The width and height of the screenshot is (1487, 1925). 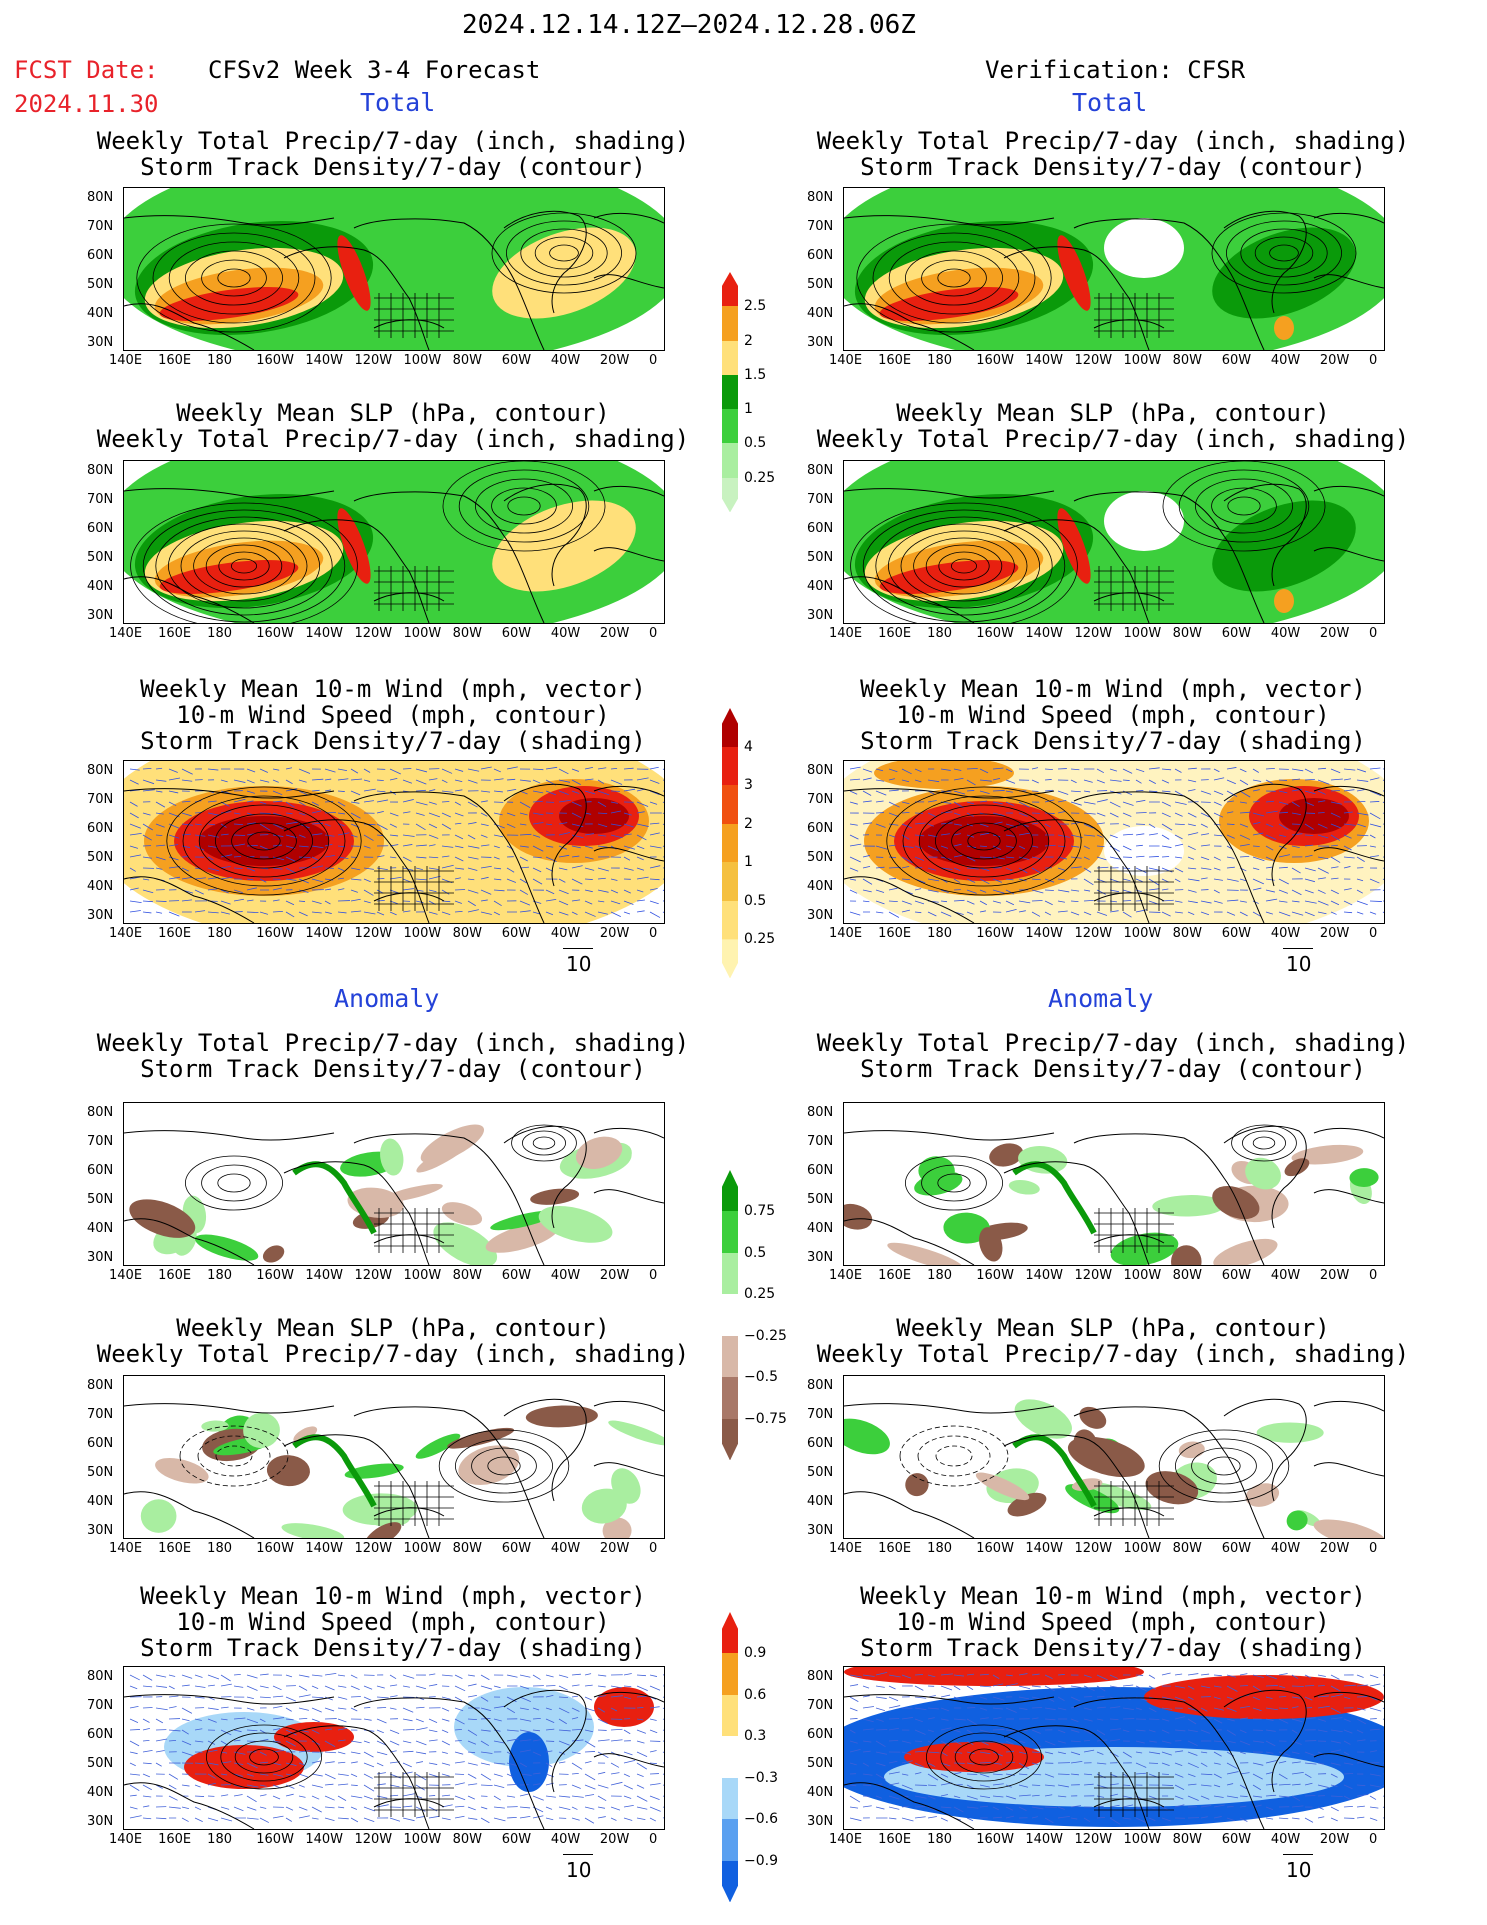 What do you see at coordinates (730, 1798) in the screenshot?
I see `colorbar-swatch` at bounding box center [730, 1798].